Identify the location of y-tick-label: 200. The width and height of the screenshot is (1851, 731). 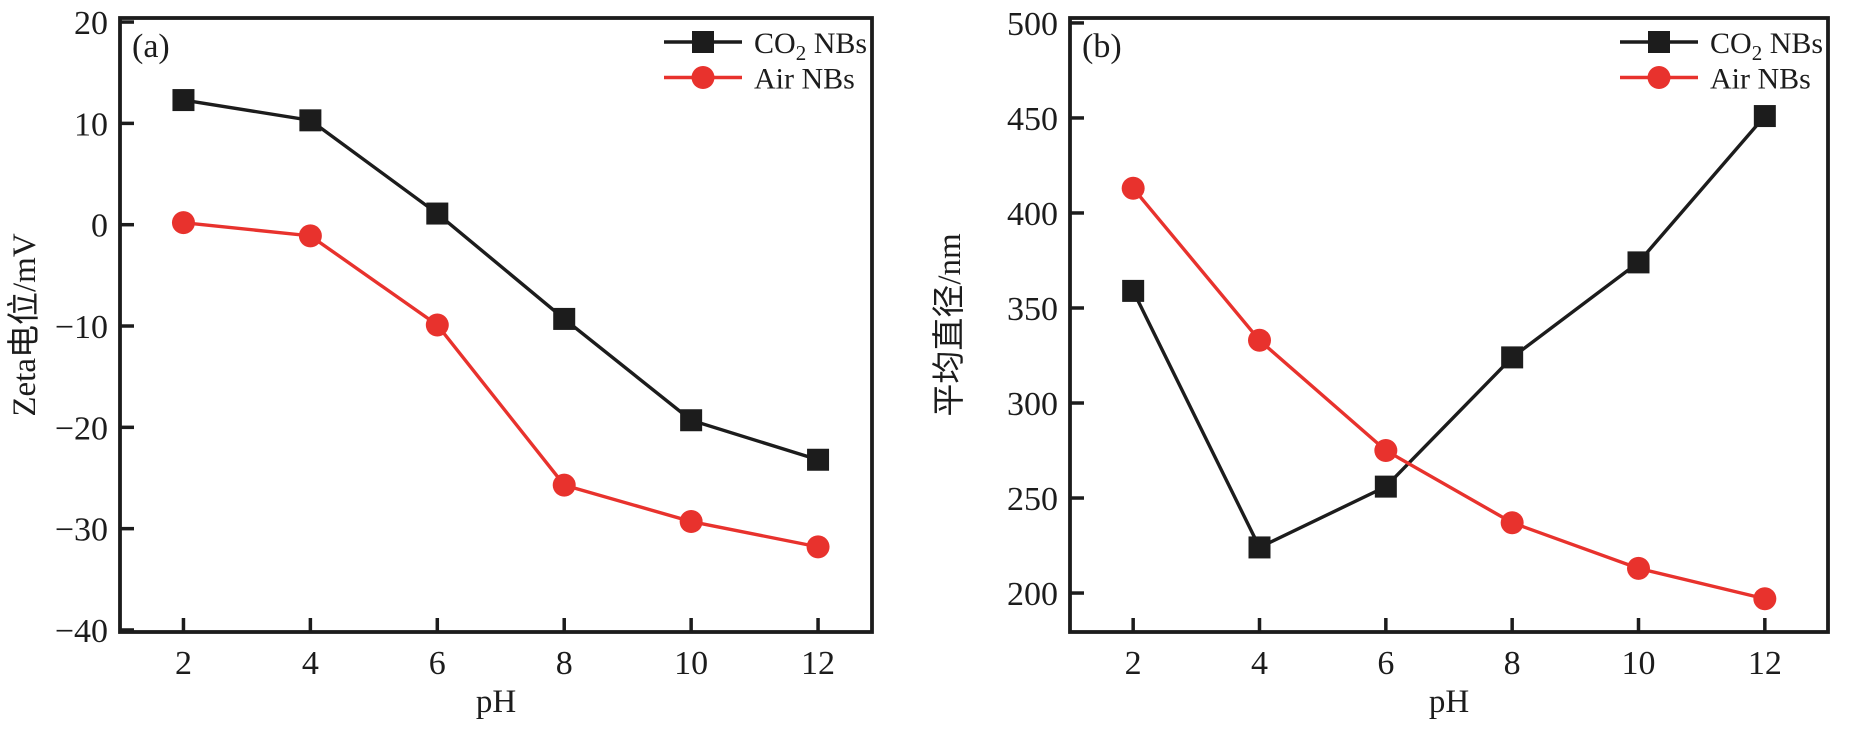
(1032, 594).